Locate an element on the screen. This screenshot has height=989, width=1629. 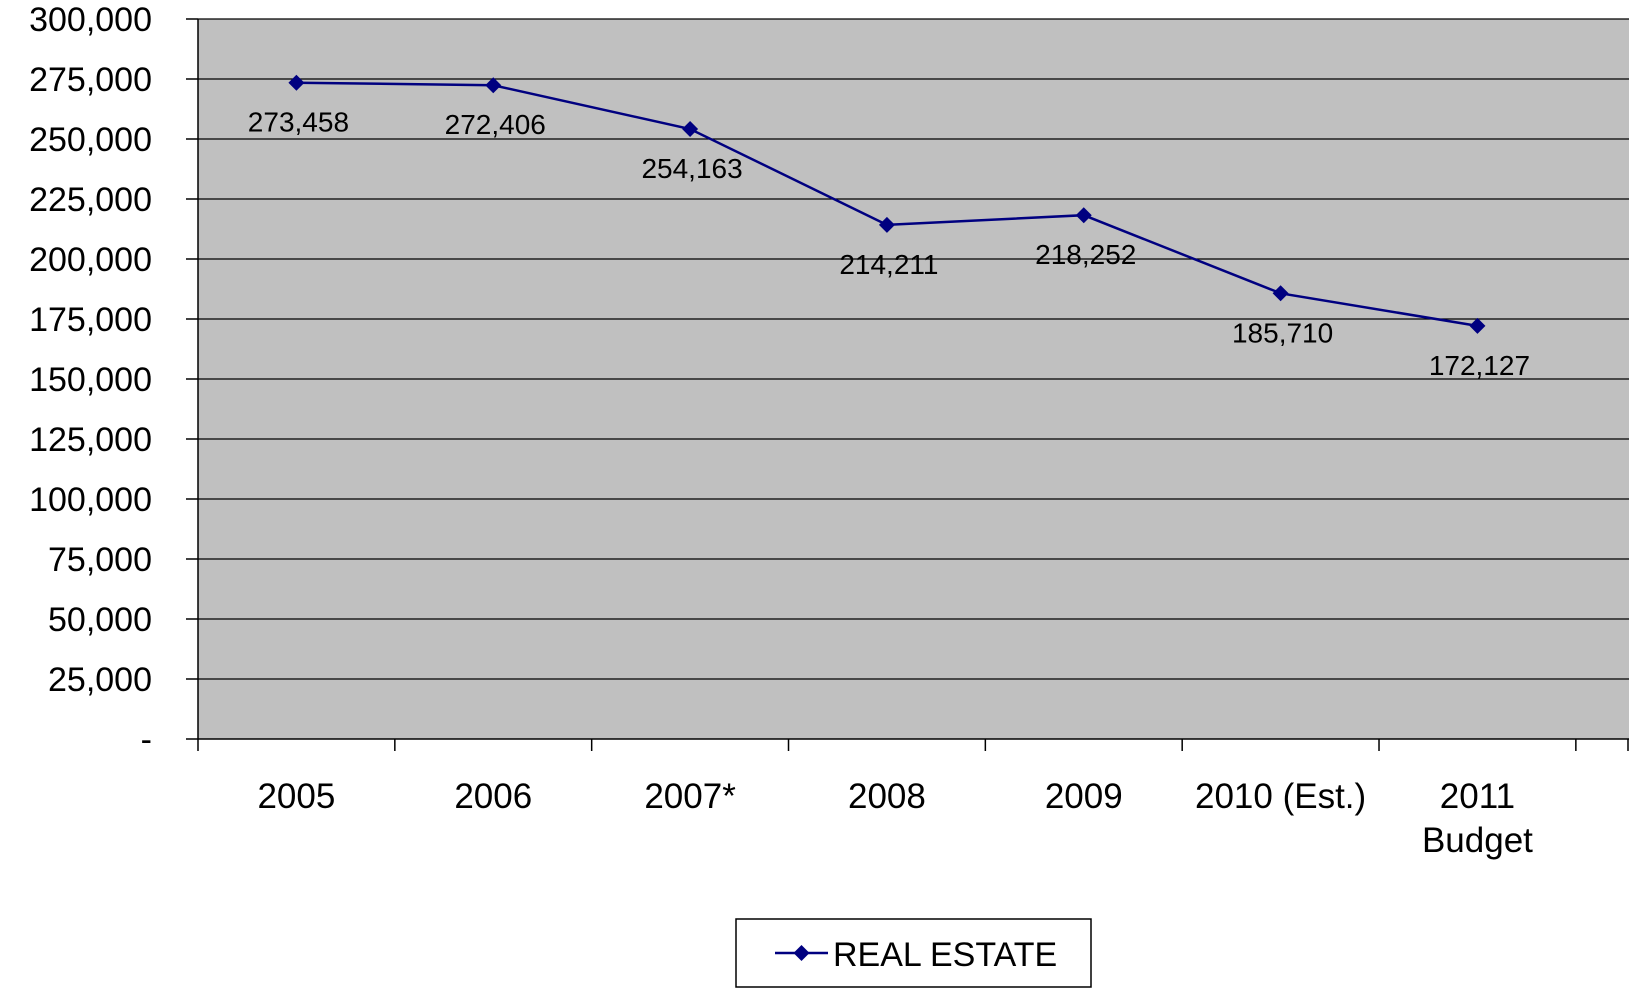
legend: REAL ESTATE is located at coordinates (913, 953).